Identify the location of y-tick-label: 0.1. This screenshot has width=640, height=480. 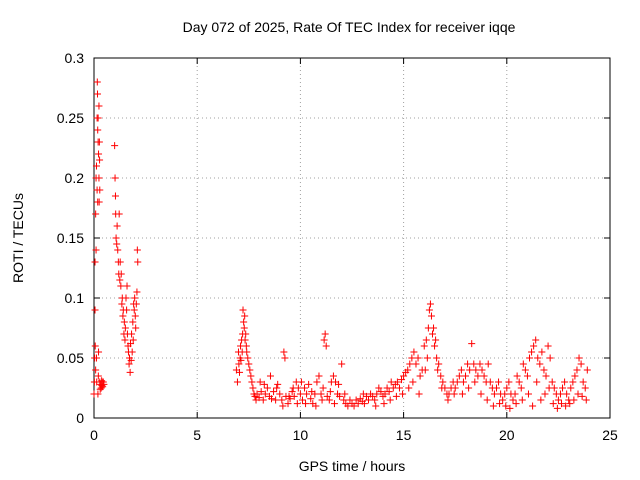
(75, 298).